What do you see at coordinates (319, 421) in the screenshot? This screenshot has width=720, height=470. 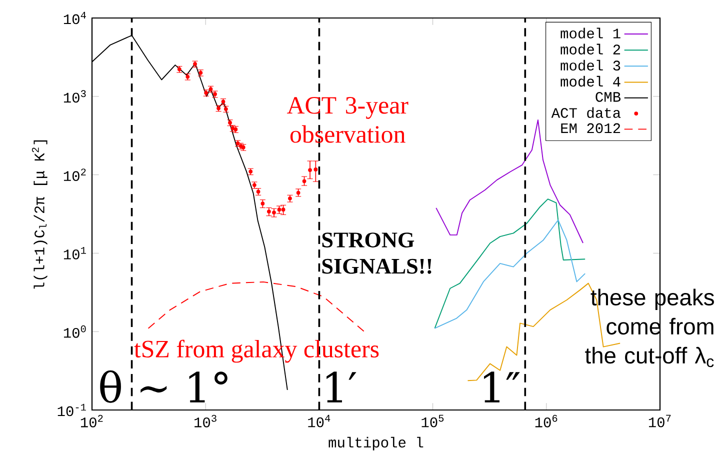 I see `x-tick-label: 10$^{4}$` at bounding box center [319, 421].